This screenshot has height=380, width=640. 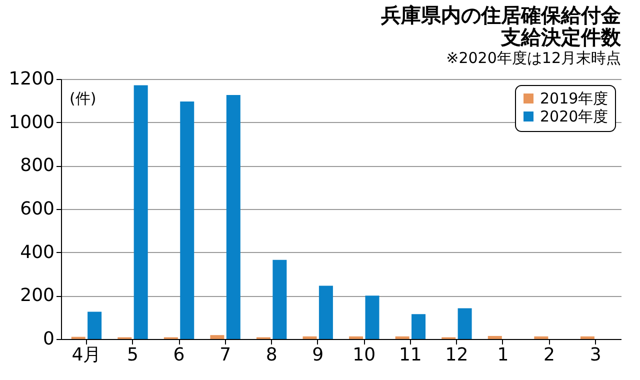 What do you see at coordinates (561, 37) in the screenshot?
I see `text: 支給決定件数` at bounding box center [561, 37].